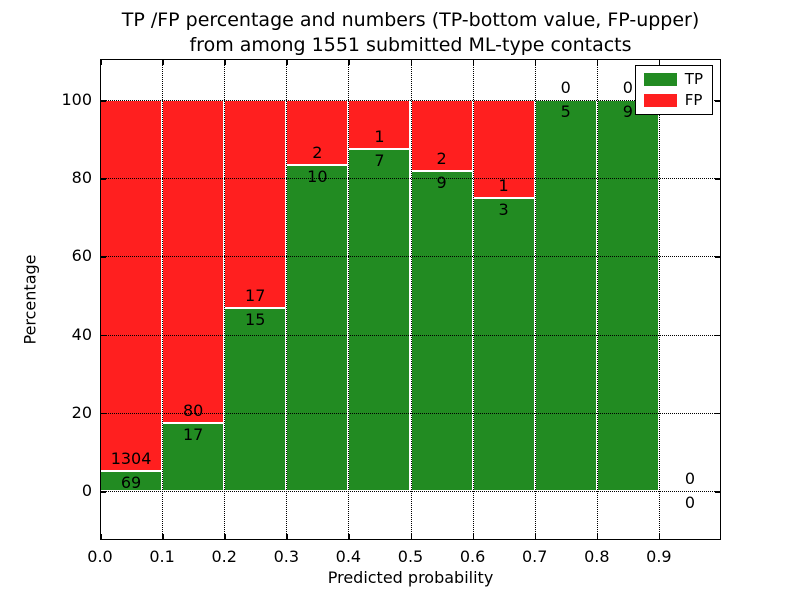 This screenshot has height=600, width=800. What do you see at coordinates (81, 178) in the screenshot?
I see `y-tick-label: 80` at bounding box center [81, 178].